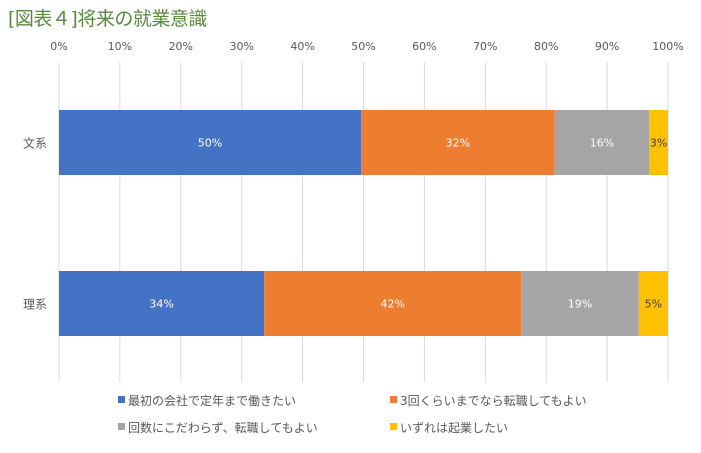 This screenshot has height=453, width=701. Describe the element at coordinates (493, 401) in the screenshot. I see `legend-label: 3回くらいまでなら転職してもよい` at that location.